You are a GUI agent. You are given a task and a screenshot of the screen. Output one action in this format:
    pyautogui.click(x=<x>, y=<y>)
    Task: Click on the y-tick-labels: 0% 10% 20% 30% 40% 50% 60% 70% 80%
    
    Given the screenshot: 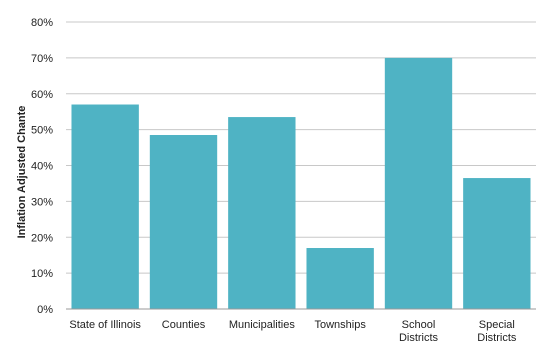 What is the action you would take?
    pyautogui.click(x=42, y=166)
    